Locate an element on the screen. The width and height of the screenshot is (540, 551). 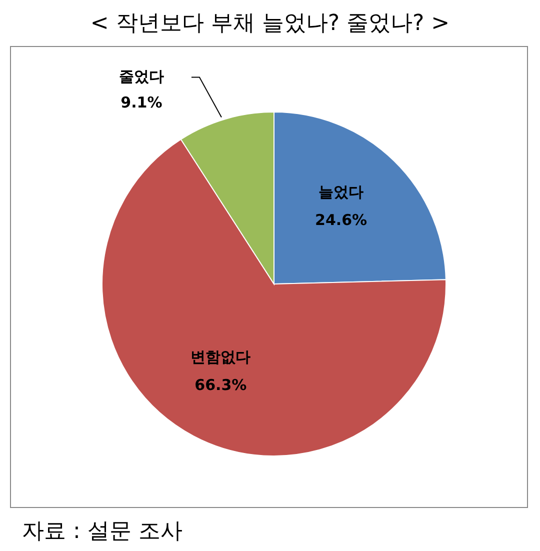
slice-label: 줄었다 is located at coordinates (141, 76).